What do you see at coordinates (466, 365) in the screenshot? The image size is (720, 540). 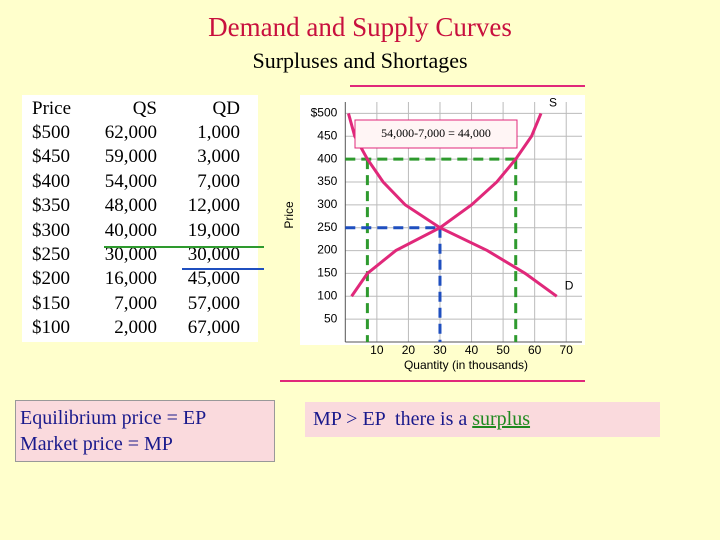 I see `x-axis-label: Quantity (in thousands)` at bounding box center [466, 365].